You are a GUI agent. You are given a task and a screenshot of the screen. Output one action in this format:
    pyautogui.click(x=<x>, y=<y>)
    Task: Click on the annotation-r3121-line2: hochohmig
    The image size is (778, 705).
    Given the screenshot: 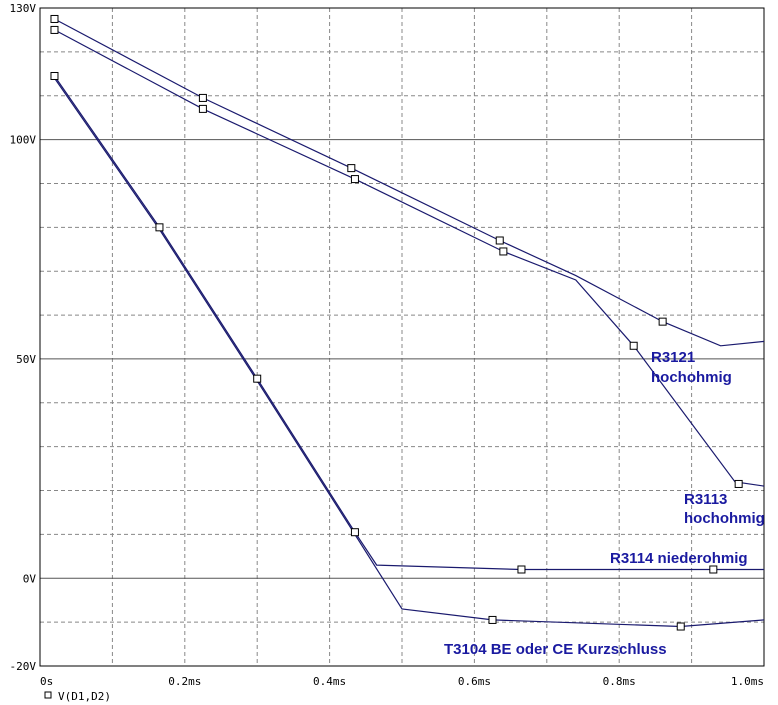 What is the action you would take?
    pyautogui.click(x=691, y=377)
    